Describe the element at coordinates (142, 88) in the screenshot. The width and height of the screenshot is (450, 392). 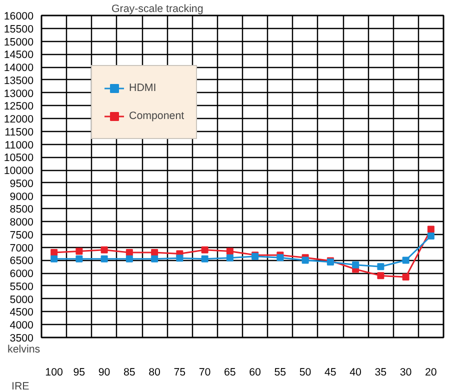
I see `legend-label: HDMI` at that location.